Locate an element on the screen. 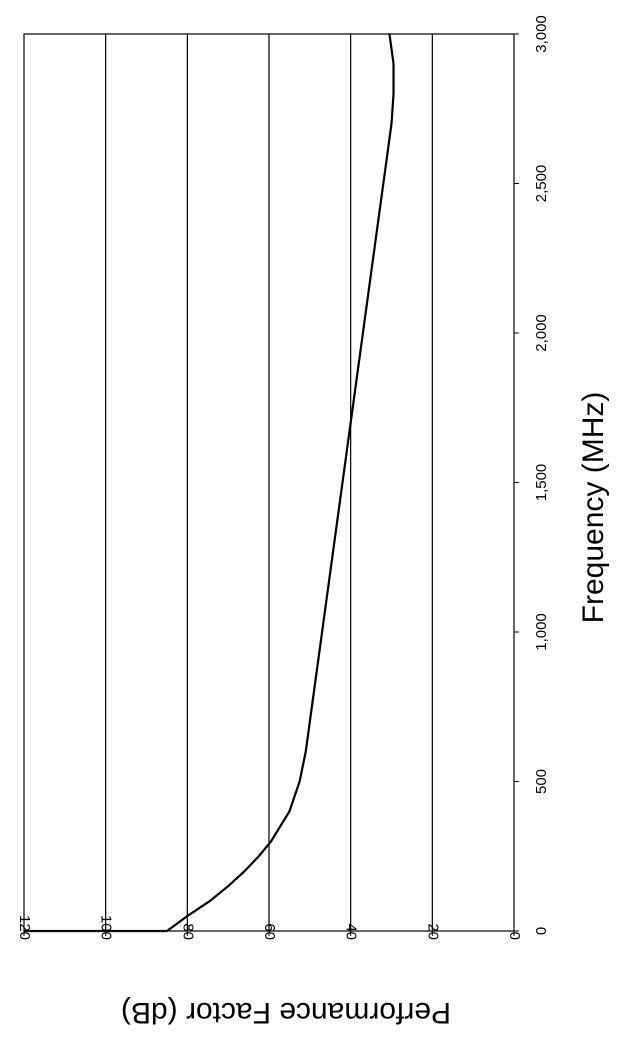 Image resolution: width=621 pixels, height=1055 pixels. y-tick-label: 0 is located at coordinates (514, 936).